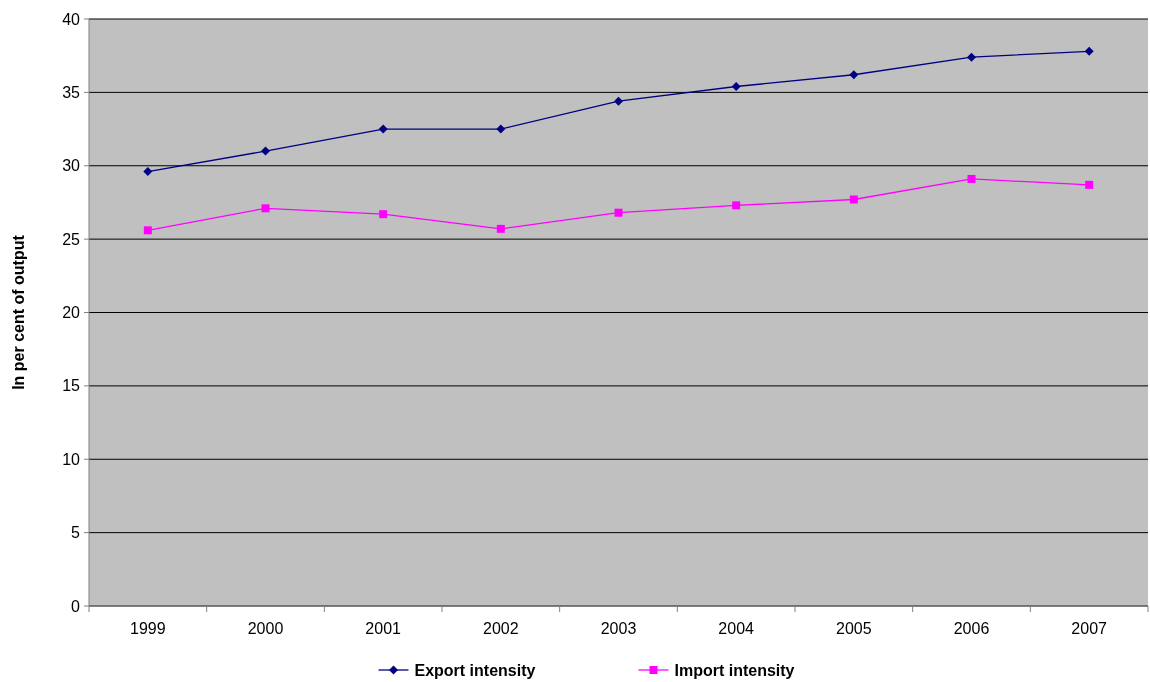 The height and width of the screenshot is (682, 1150). Describe the element at coordinates (971, 628) in the screenshot. I see `x-tick-label: 2006` at that location.